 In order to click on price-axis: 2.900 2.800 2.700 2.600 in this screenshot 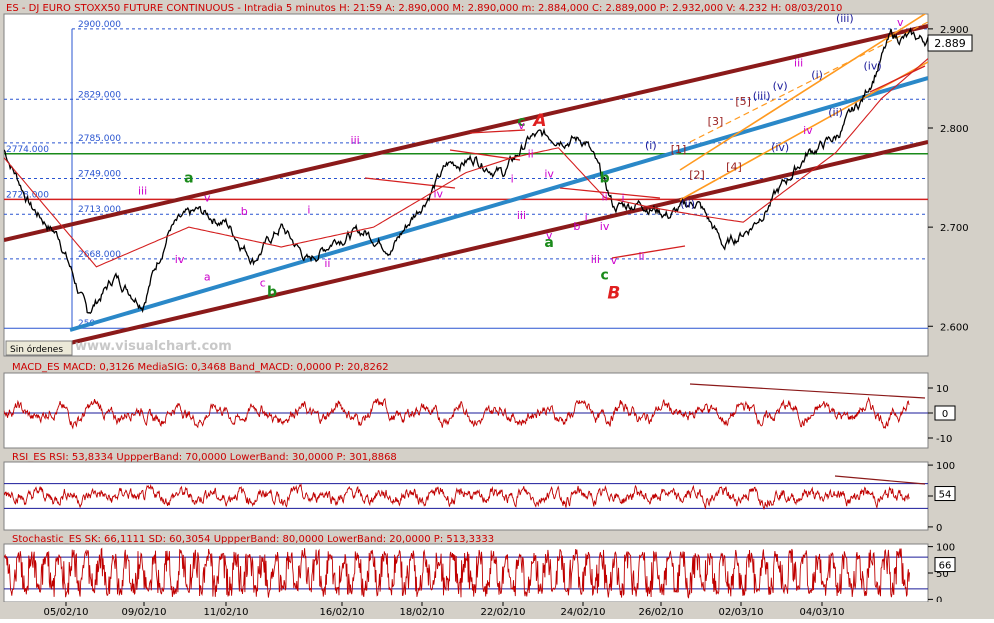, I will do `click(948, 179)`.